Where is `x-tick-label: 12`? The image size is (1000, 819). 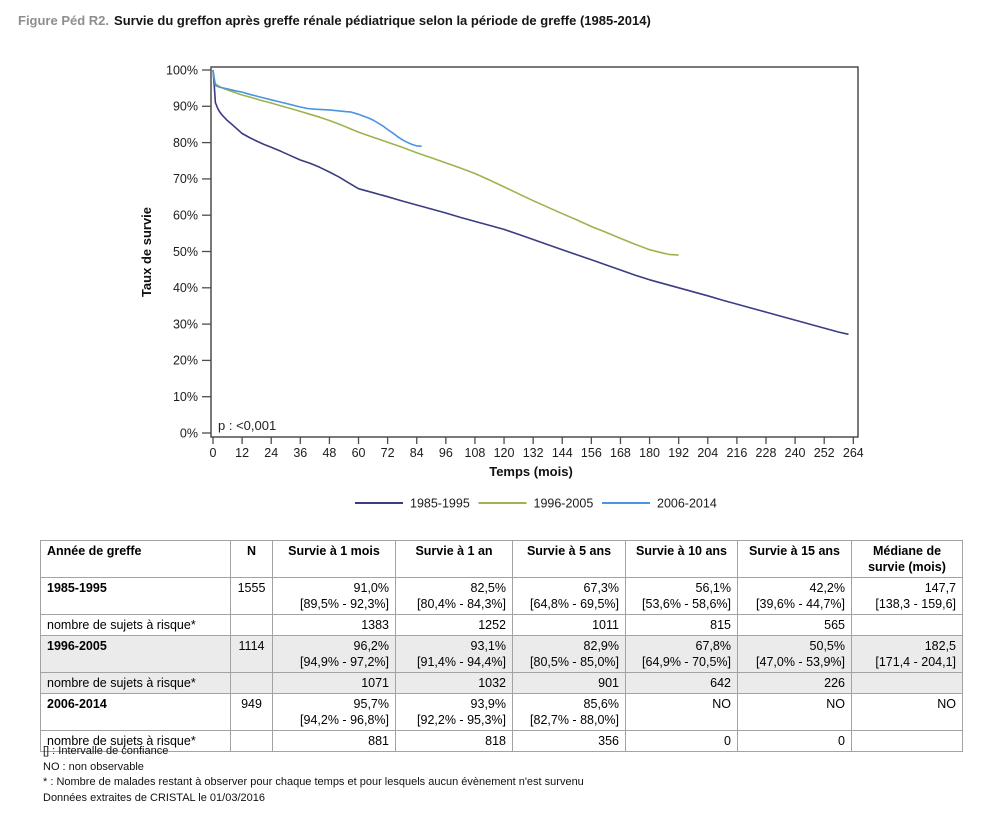
x-tick-label: 12 is located at coordinates (242, 453).